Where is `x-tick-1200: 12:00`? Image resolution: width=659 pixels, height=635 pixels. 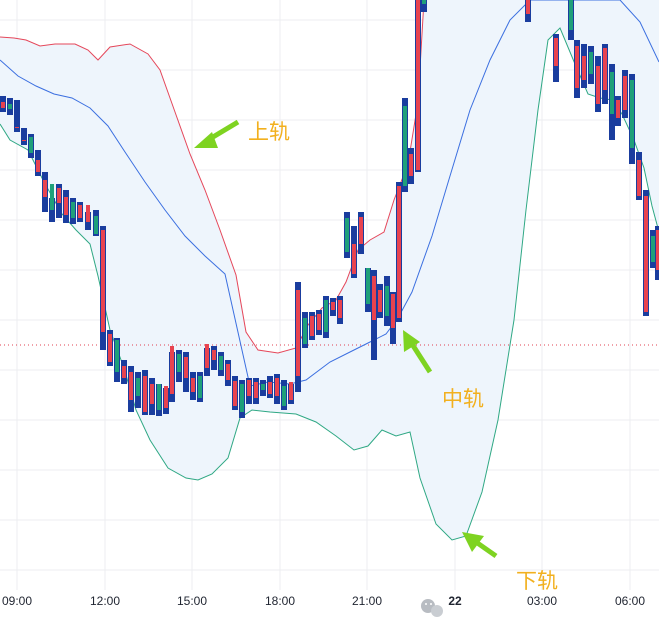
x-tick-1200: 12:00 is located at coordinates (105, 601).